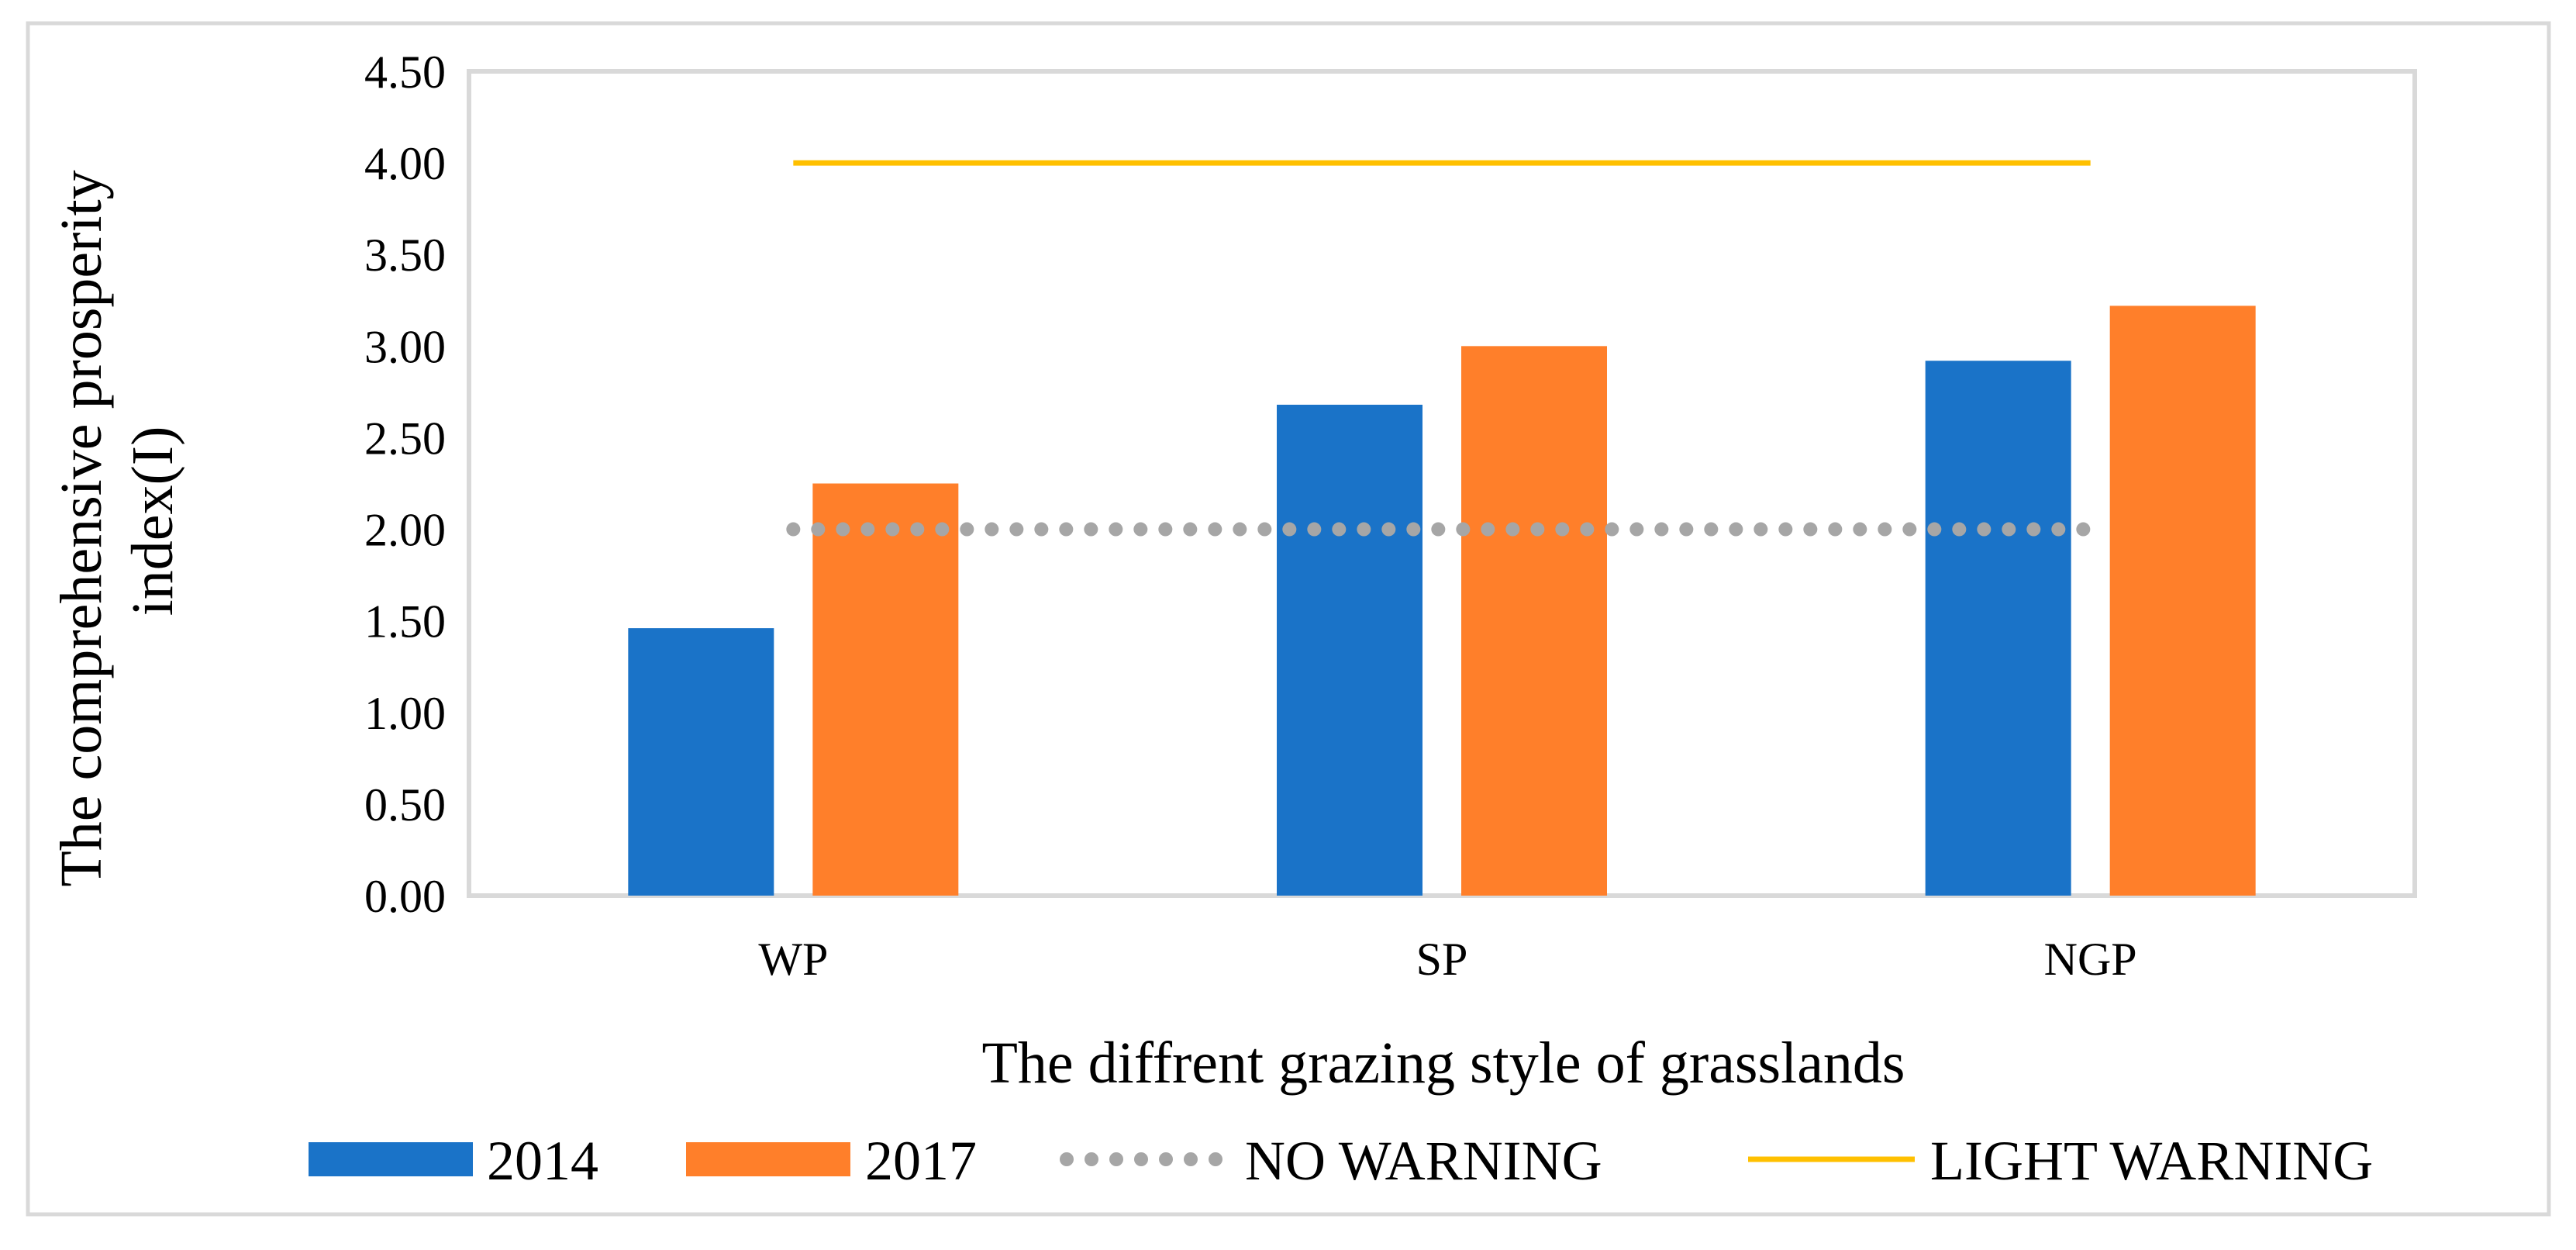 The height and width of the screenshot is (1250, 2576). What do you see at coordinates (405, 484) in the screenshot?
I see `y-axis-ticks: 0.00 0.50 1.00 1.50 2.00 2.50 3.00 3.50 4.00 4.50` at bounding box center [405, 484].